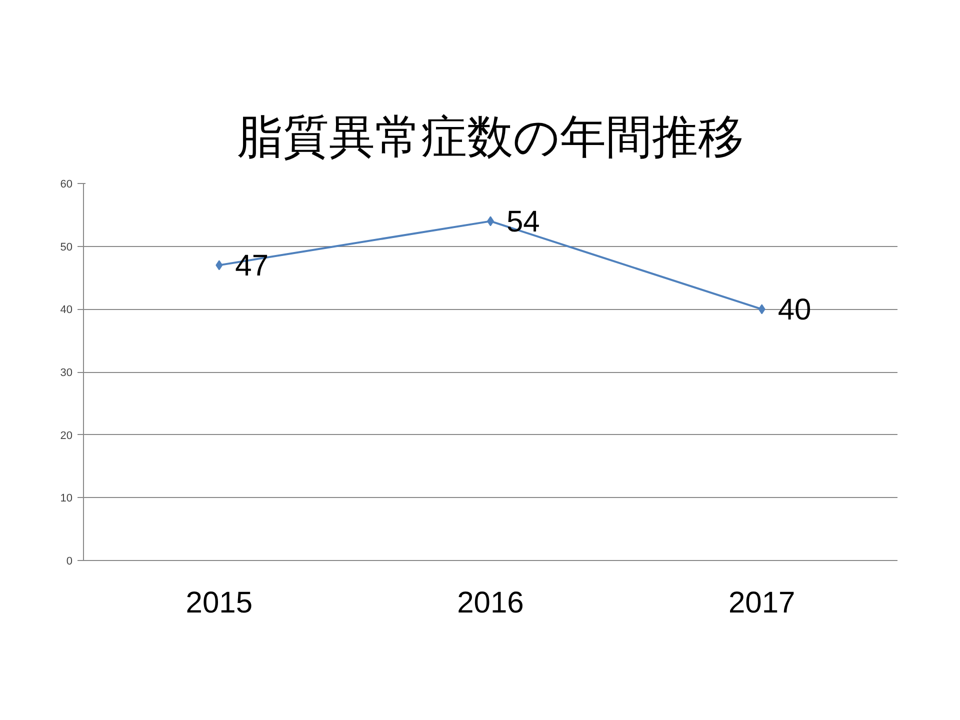 This screenshot has height=720, width=960. What do you see at coordinates (69, 562) in the screenshot?
I see `y-tick-label: 0` at bounding box center [69, 562].